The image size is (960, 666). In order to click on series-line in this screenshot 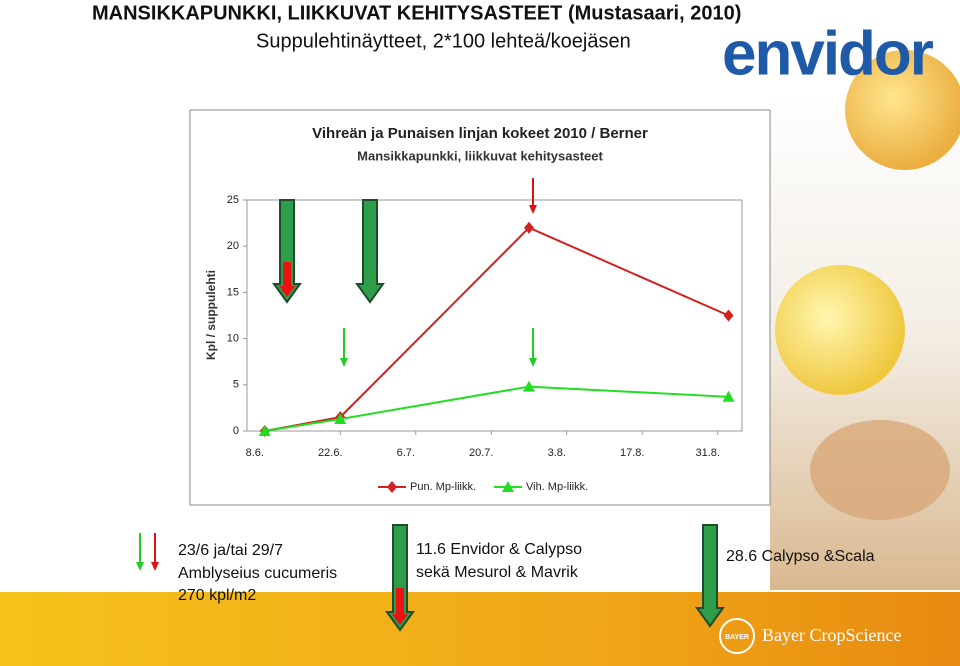, I will do `click(496, 408)`.